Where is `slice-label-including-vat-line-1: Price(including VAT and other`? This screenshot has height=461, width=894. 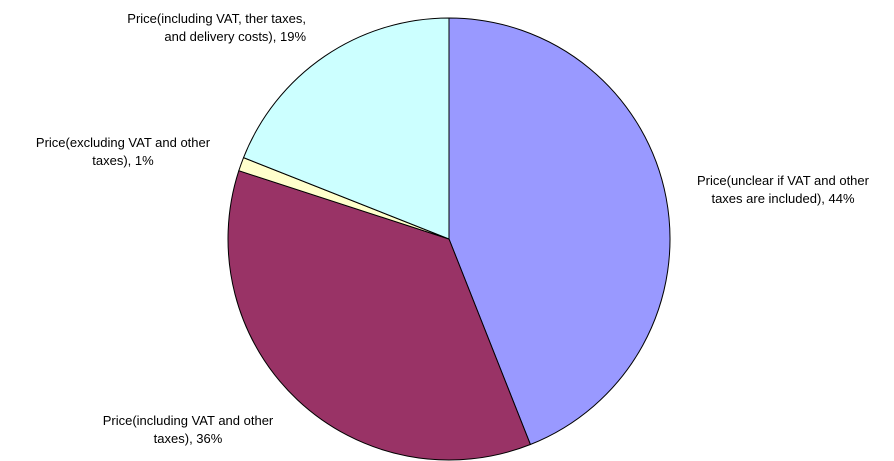 slice-label-including-vat-line-1: Price(including VAT and other is located at coordinates (188, 420).